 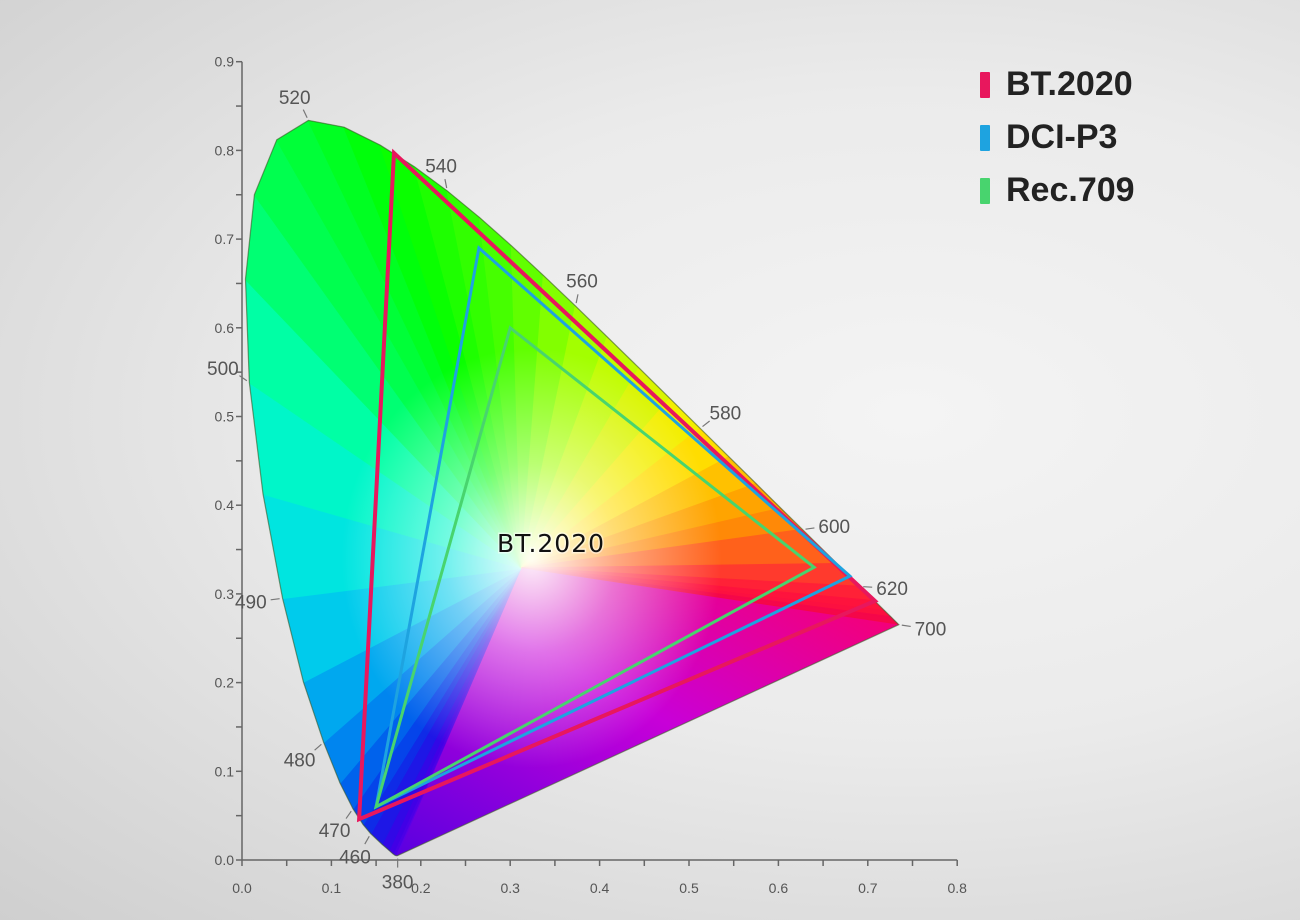 I want to click on legend: BT.2020 DCI-P3 Rec.709, so click(x=1057, y=137).